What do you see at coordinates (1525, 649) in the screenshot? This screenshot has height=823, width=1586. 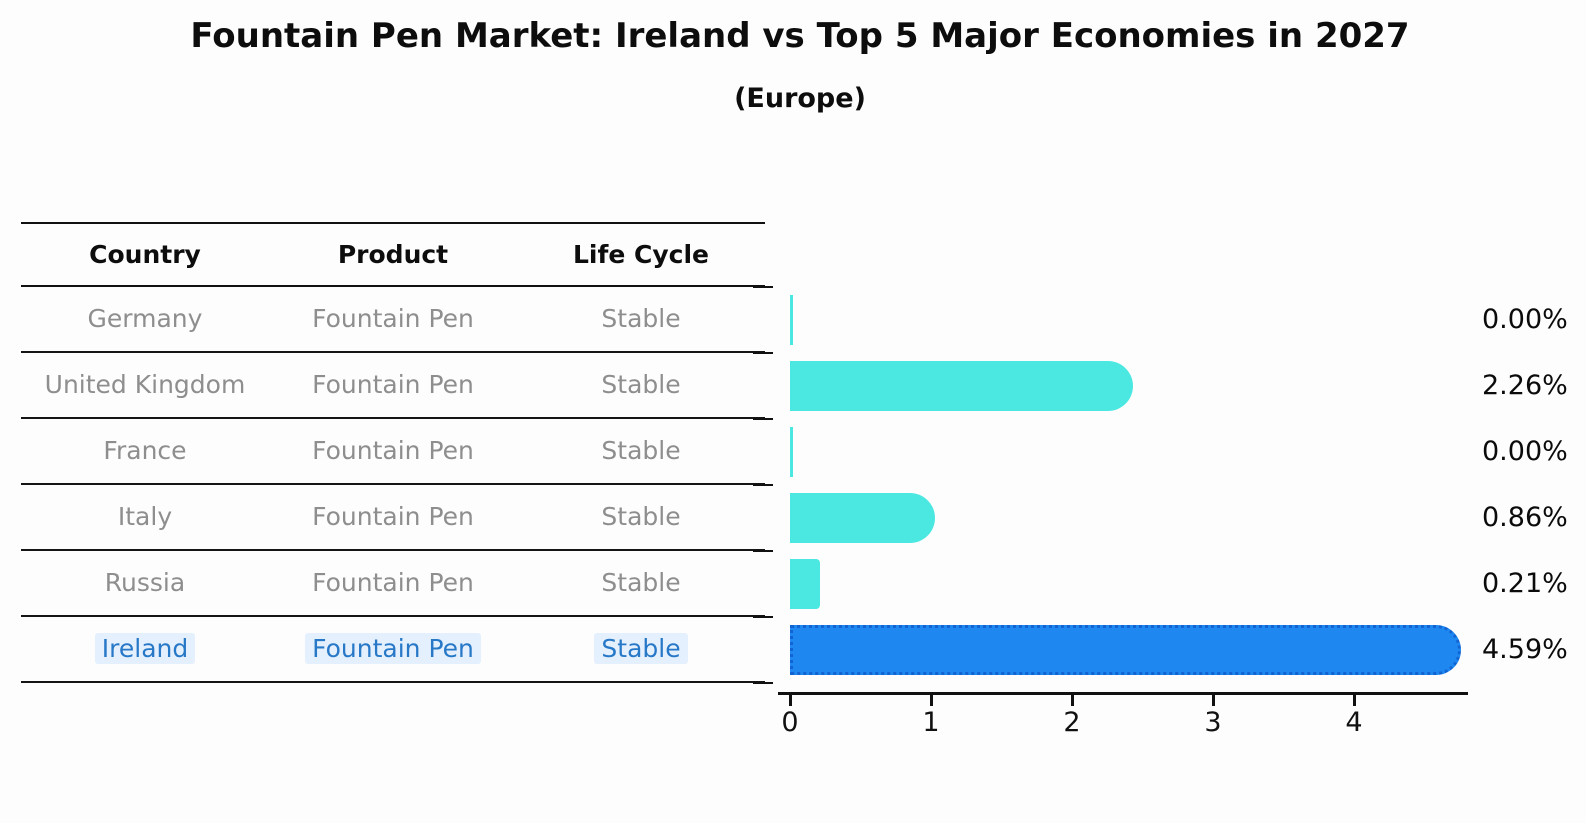 I see `value-label-ireland: 4.59%` at bounding box center [1525, 649].